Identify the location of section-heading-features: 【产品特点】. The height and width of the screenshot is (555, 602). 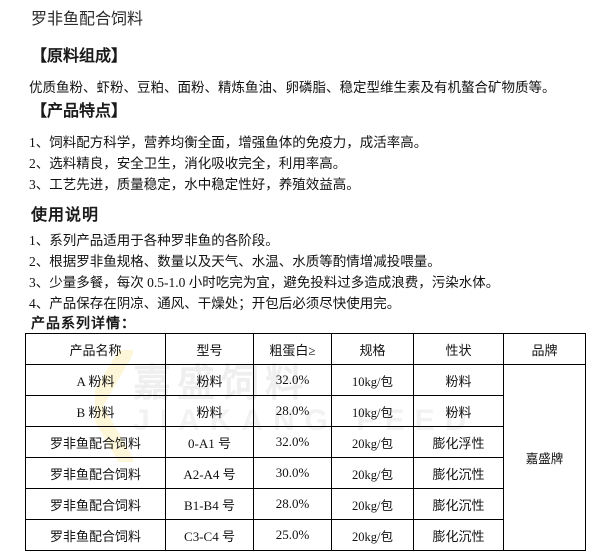
(79, 111).